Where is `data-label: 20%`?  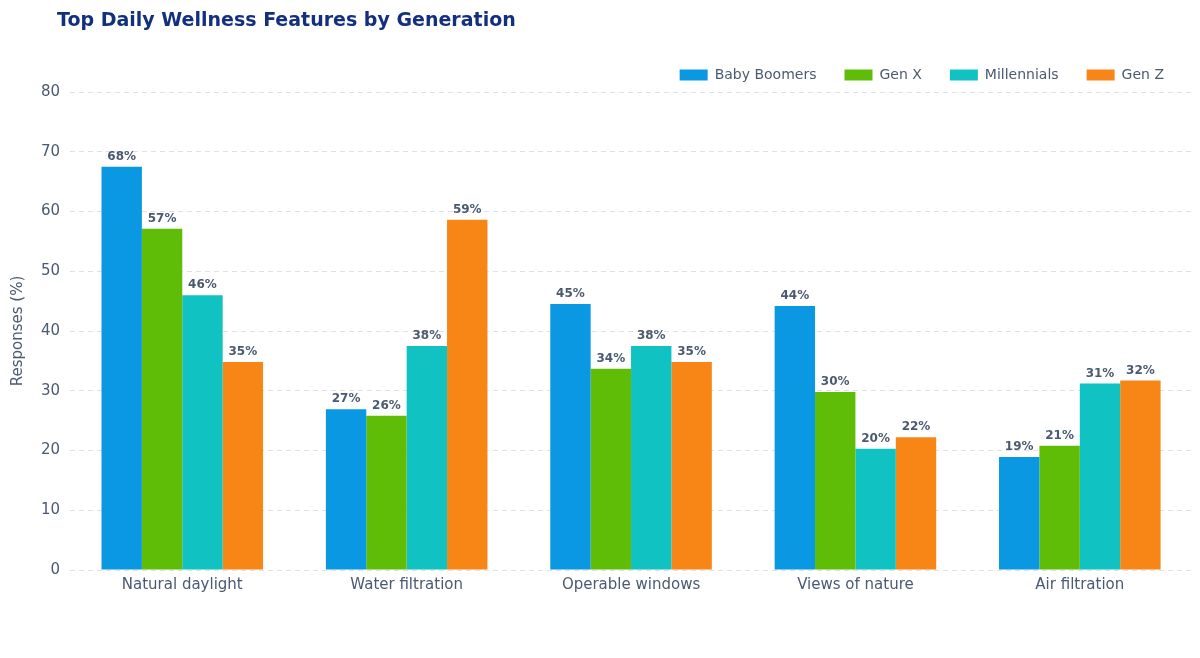 data-label: 20% is located at coordinates (875, 437).